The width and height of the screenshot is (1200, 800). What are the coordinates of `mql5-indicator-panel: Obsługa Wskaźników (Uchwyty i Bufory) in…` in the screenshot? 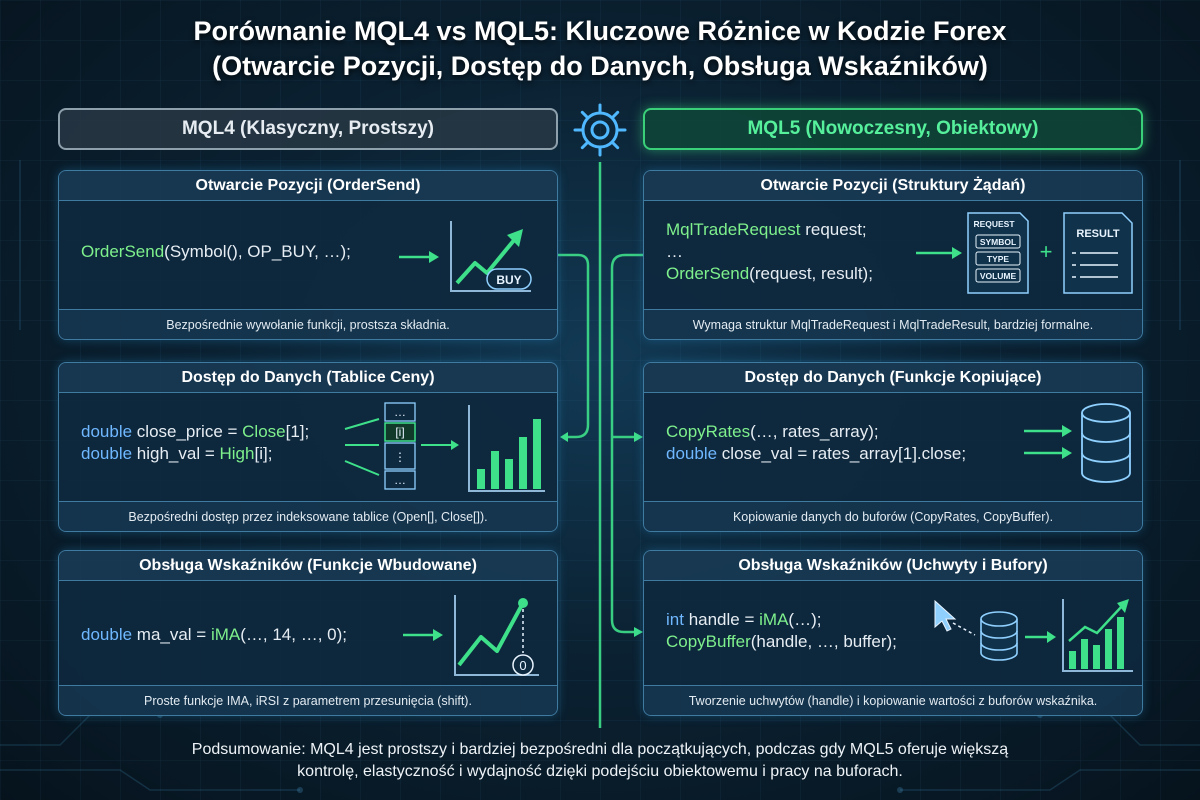 It's located at (893, 633).